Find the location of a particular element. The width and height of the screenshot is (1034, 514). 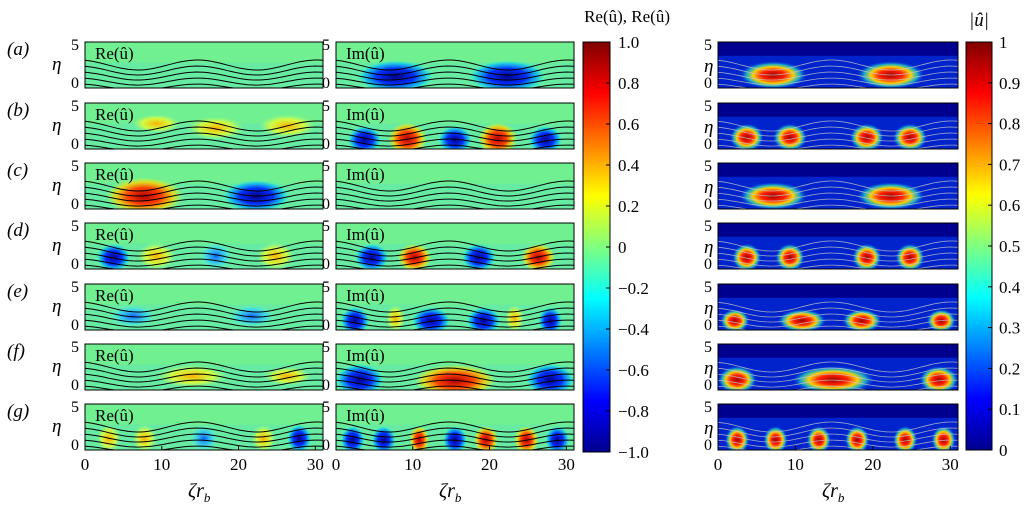

x-tick-label: 10 is located at coordinates (412, 464).